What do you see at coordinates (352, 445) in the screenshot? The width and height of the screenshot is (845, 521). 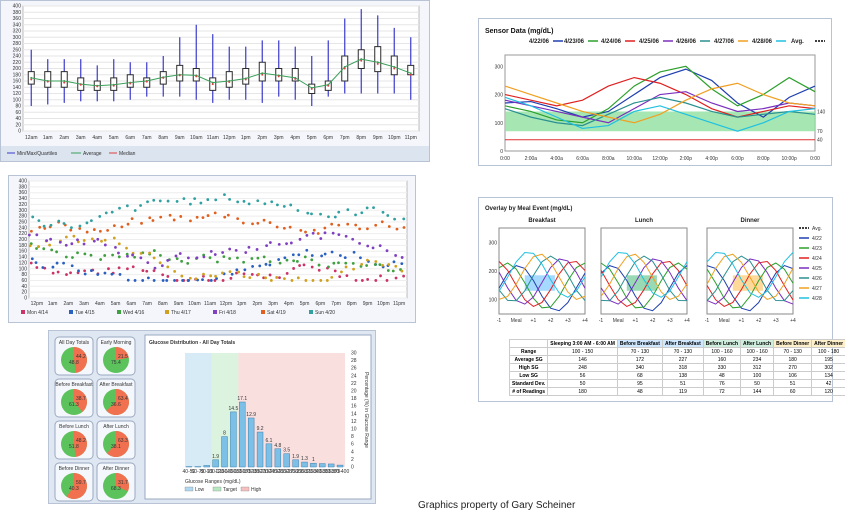 I see `y-tick-label: 6` at bounding box center [352, 445].